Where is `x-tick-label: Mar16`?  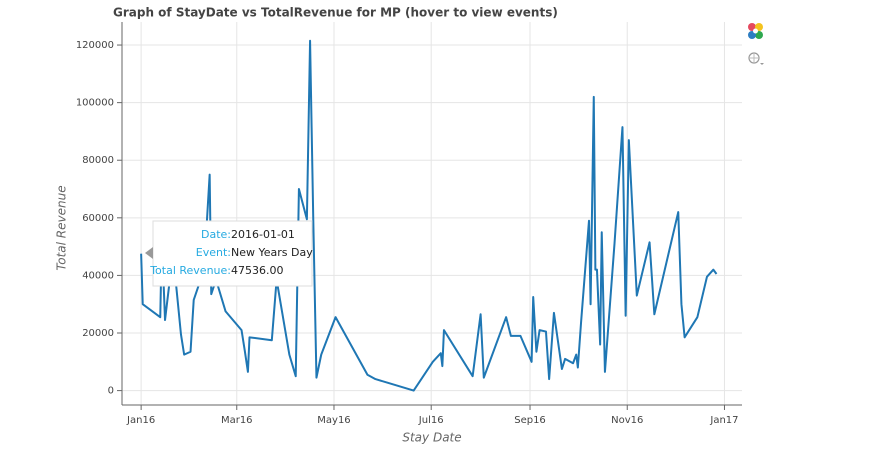
x-tick-label: Mar16 is located at coordinates (237, 420).